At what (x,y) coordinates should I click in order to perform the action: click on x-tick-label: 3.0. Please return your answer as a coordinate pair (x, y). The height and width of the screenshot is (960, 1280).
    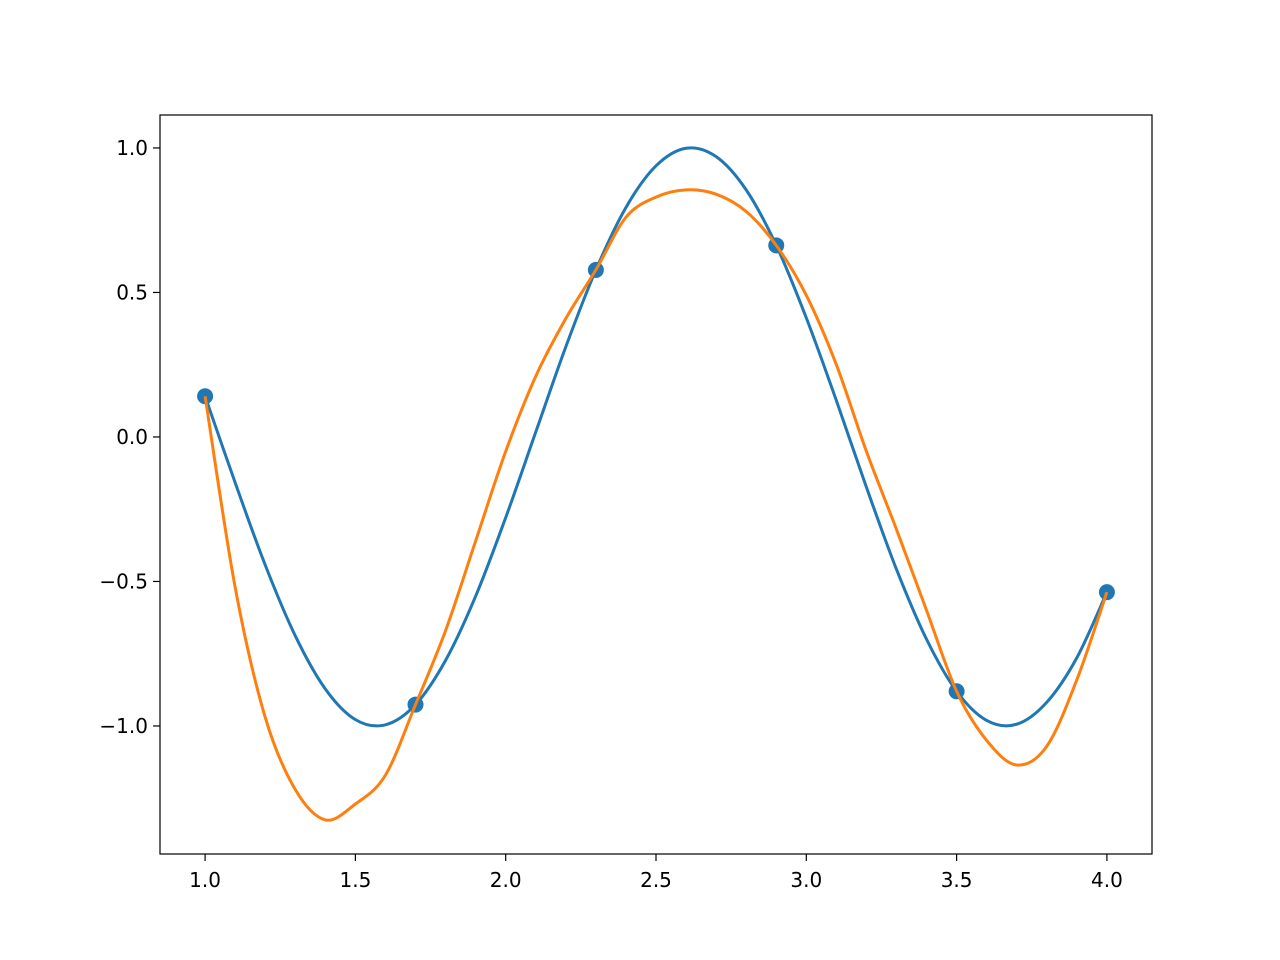
    Looking at the image, I should click on (806, 880).